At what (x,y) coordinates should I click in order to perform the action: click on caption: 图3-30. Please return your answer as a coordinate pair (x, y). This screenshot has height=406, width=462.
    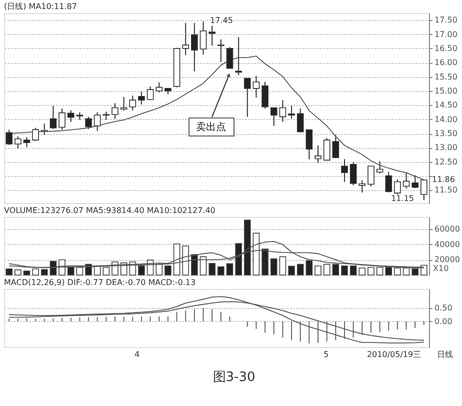
    Looking at the image, I should click on (234, 377).